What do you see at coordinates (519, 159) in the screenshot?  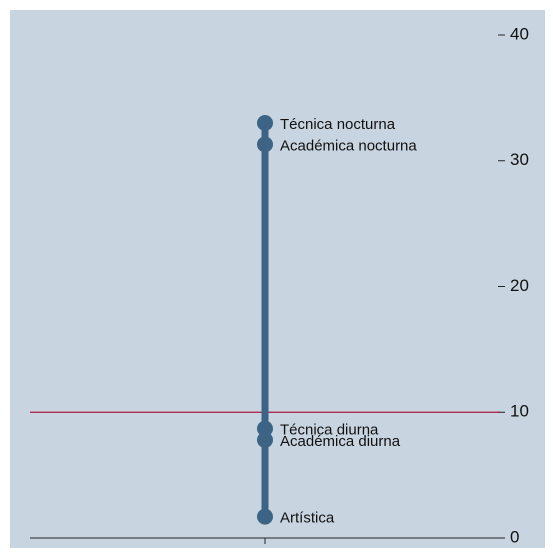 I see `y-tick-label: 30` at bounding box center [519, 159].